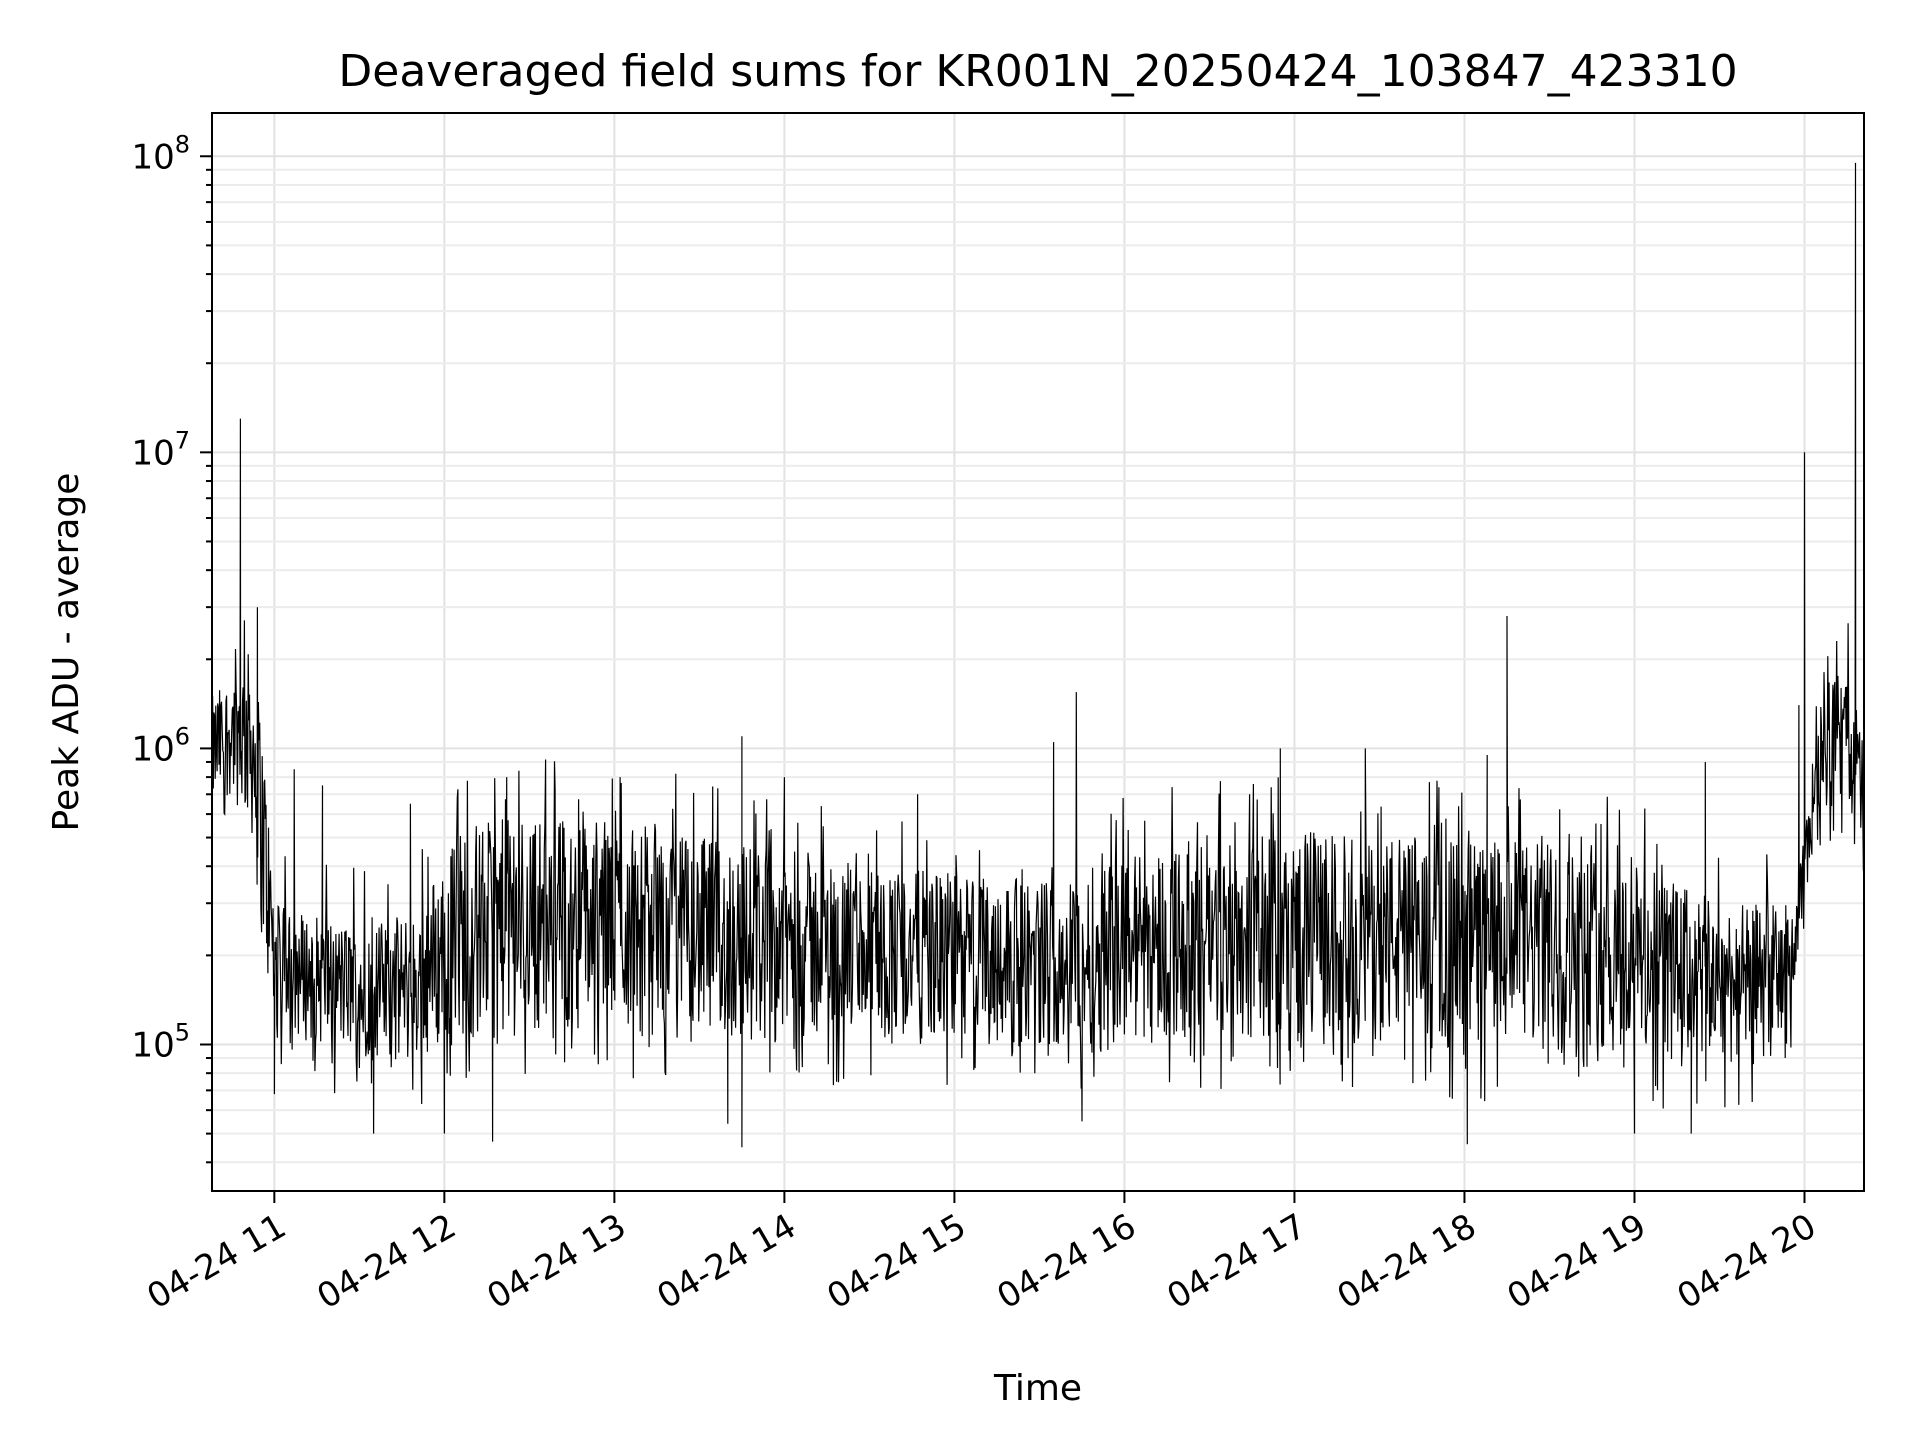 The image size is (1920, 1440). What do you see at coordinates (66, 652) in the screenshot?
I see `y-axis-label: Peak ADU - average` at bounding box center [66, 652].